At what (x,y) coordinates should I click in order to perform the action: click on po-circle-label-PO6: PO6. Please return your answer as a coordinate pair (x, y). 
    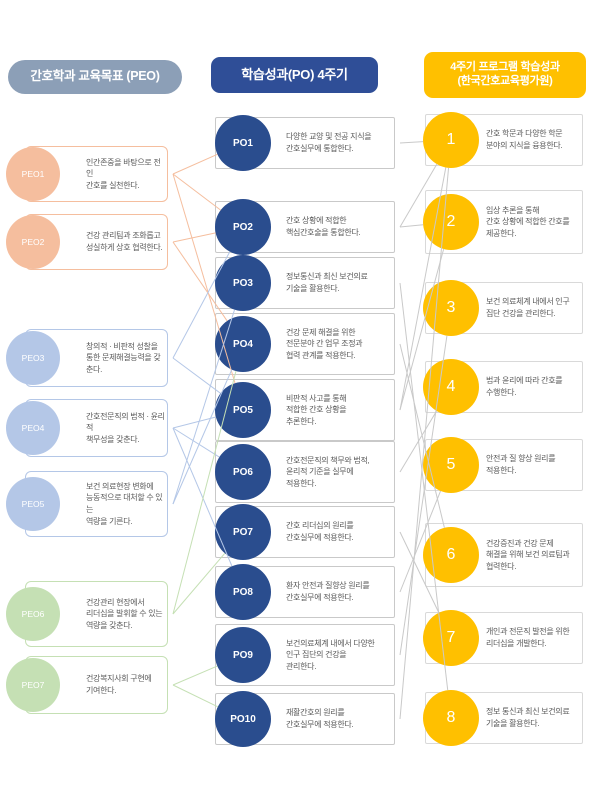
    Looking at the image, I should click on (242, 472).